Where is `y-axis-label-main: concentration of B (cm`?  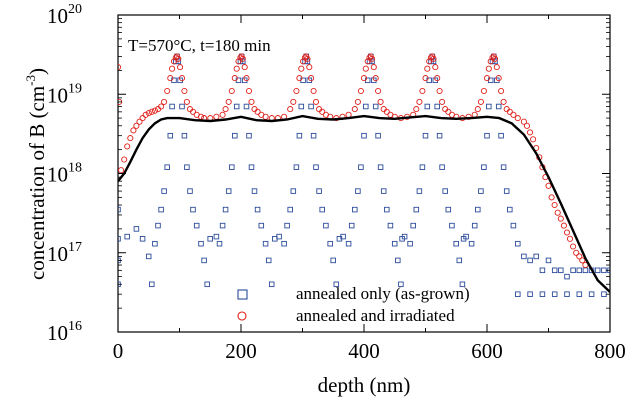 y-axis-label-main: concentration of B (cm is located at coordinates (37, 183).